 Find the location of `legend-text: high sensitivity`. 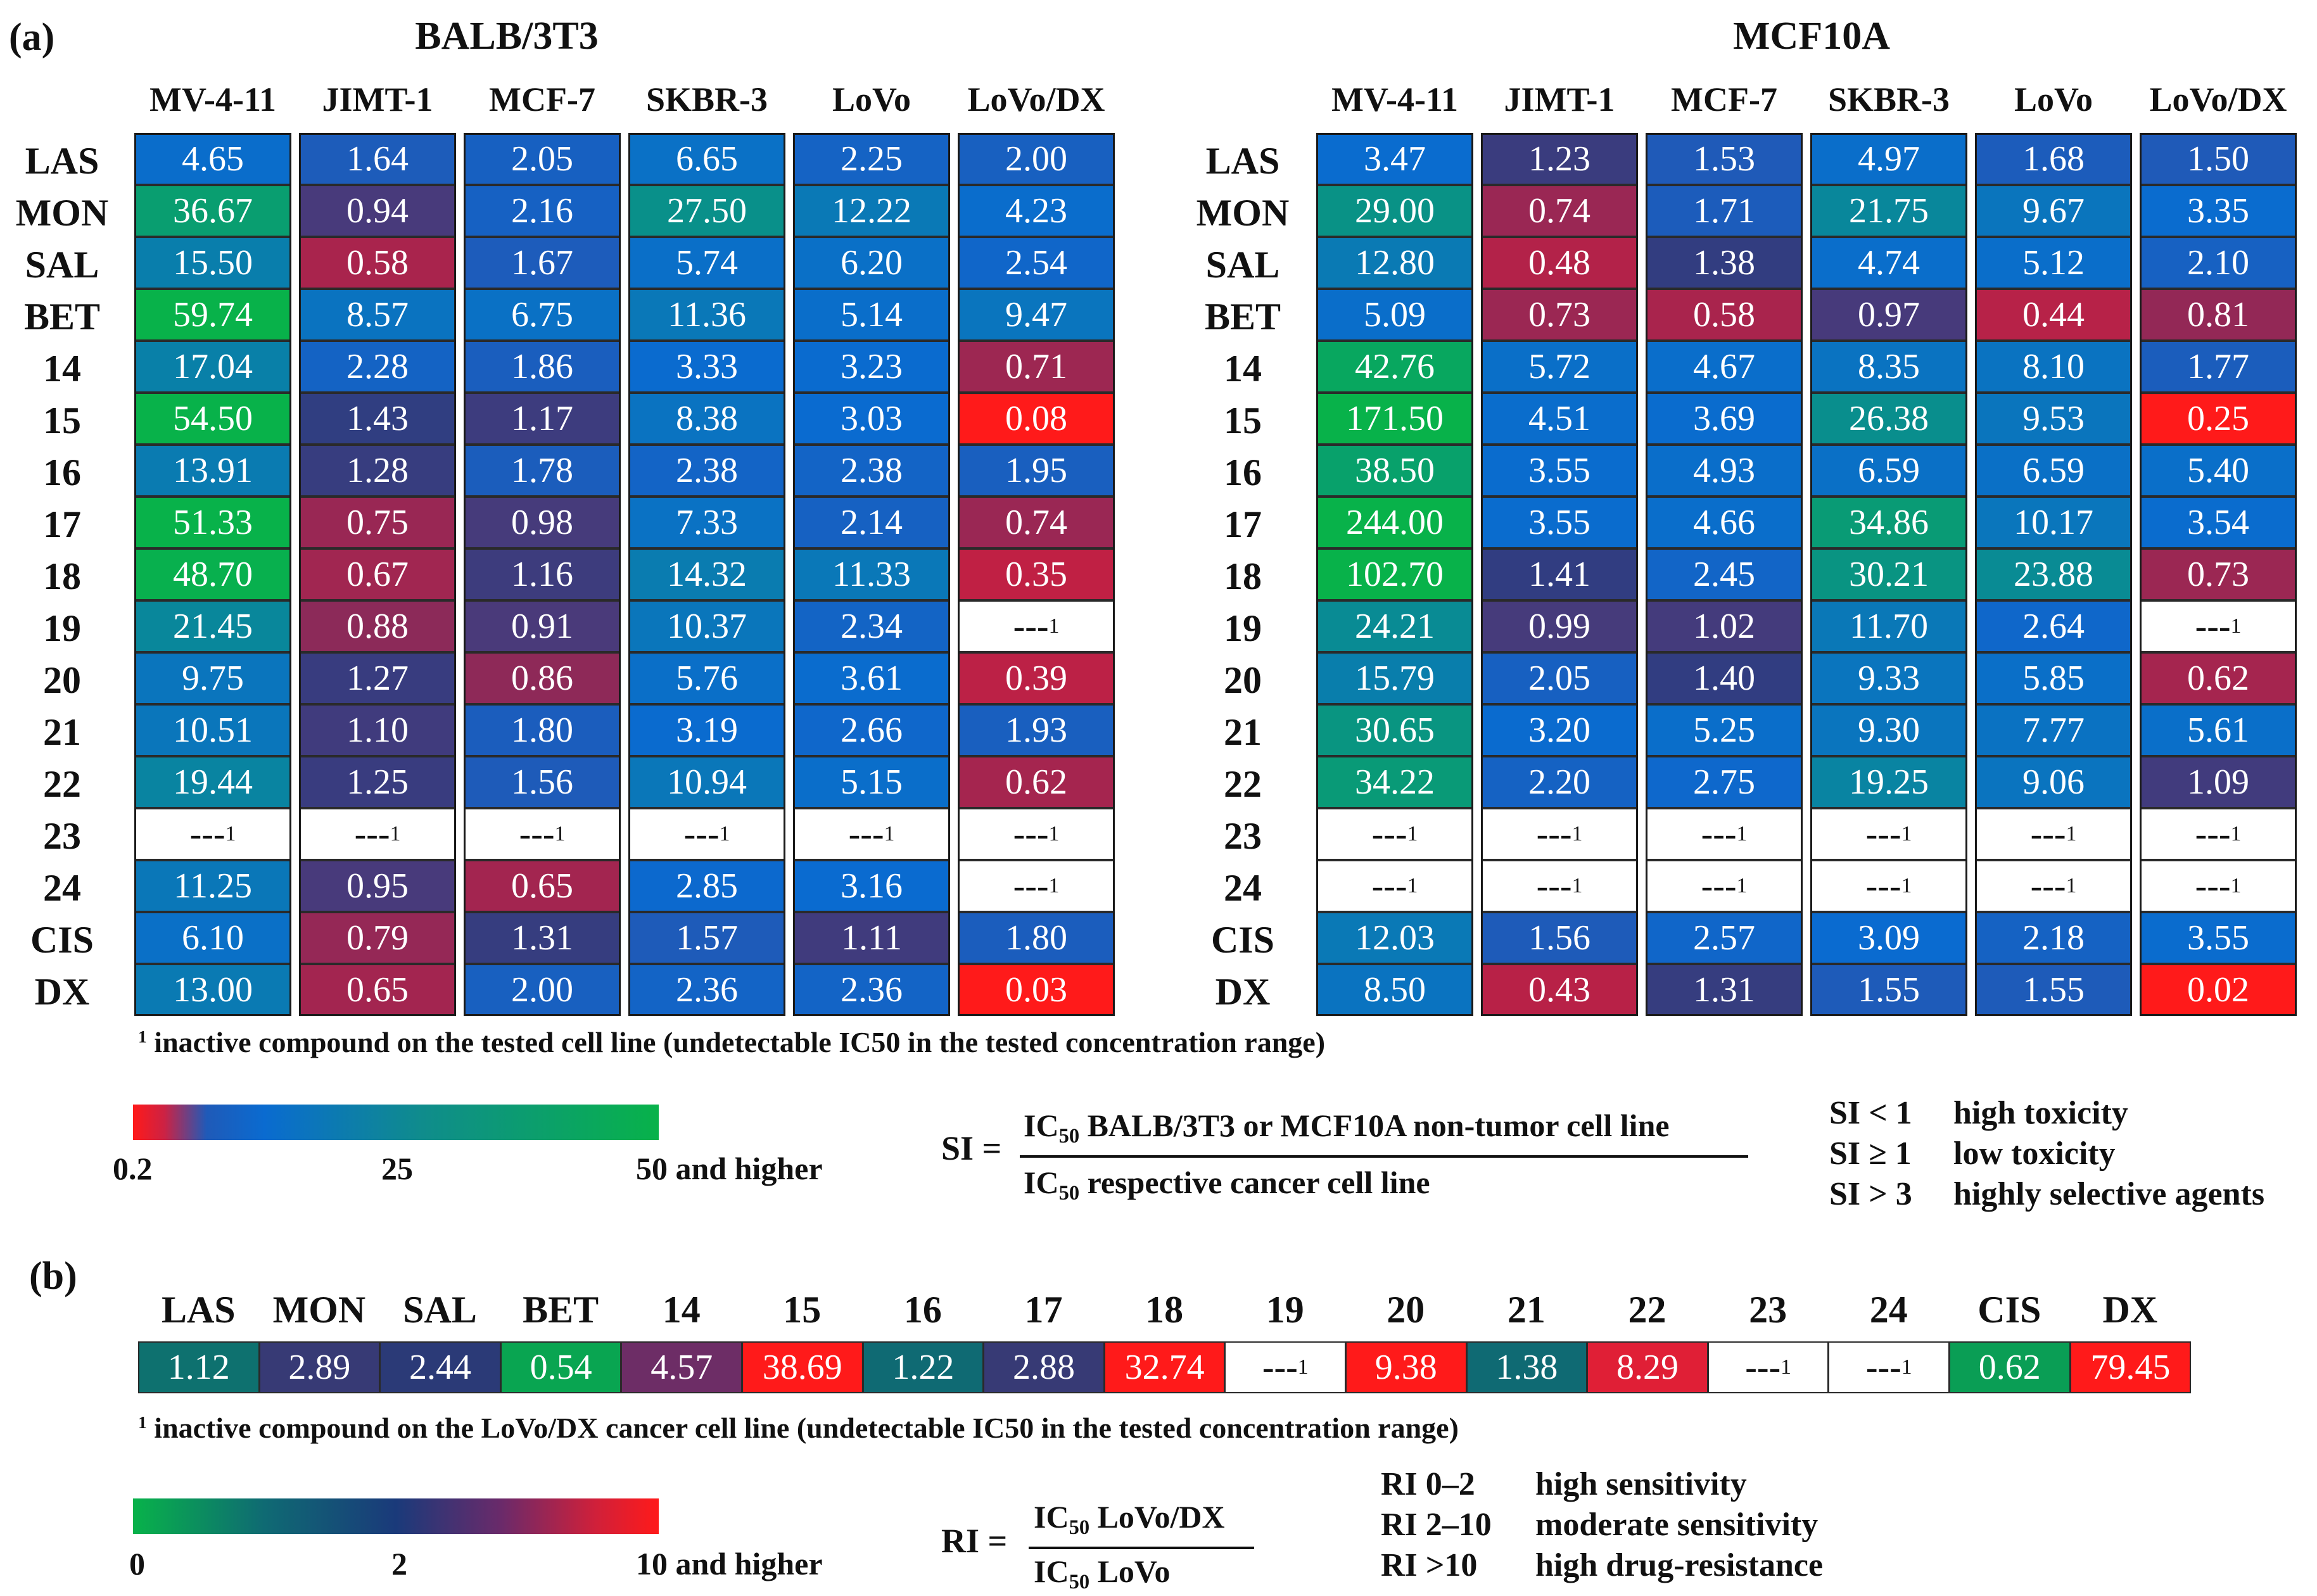

legend-text: high sensitivity is located at coordinates (1641, 1484).